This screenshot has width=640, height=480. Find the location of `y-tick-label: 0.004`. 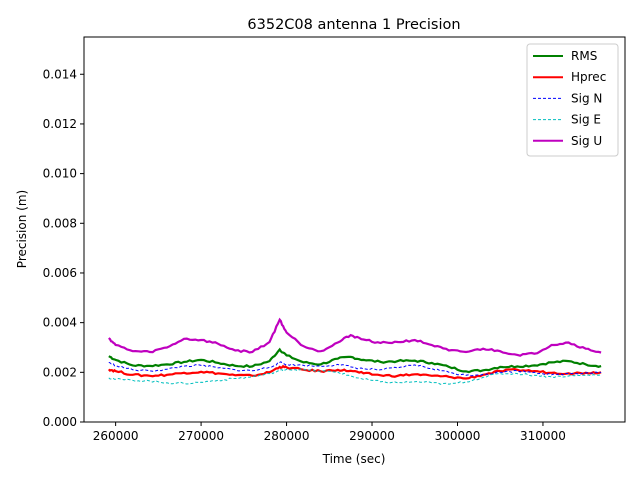

y-tick-label: 0.004 is located at coordinates (60, 323).